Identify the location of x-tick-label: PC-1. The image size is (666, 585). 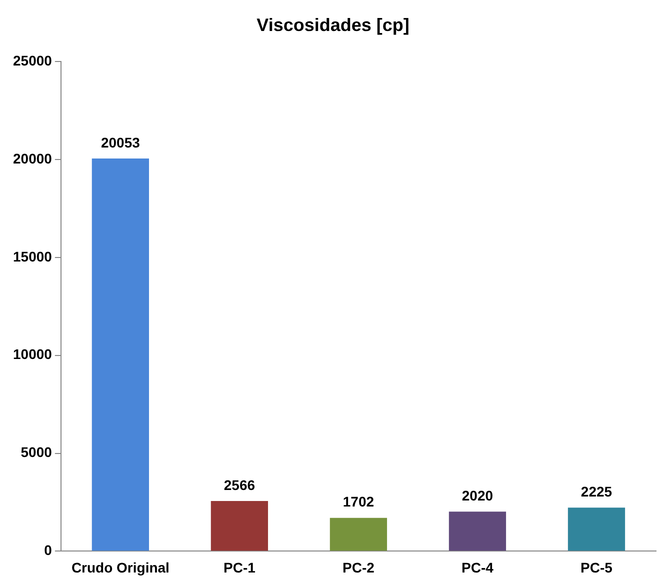
(240, 567).